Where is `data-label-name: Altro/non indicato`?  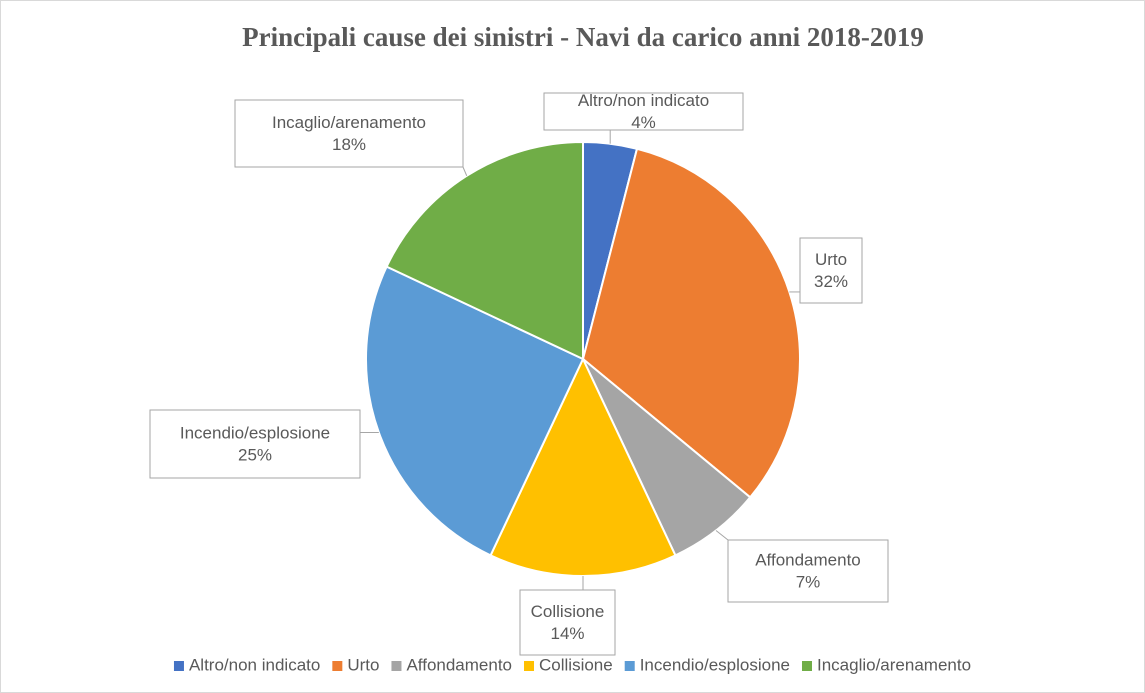 data-label-name: Altro/non indicato is located at coordinates (643, 100).